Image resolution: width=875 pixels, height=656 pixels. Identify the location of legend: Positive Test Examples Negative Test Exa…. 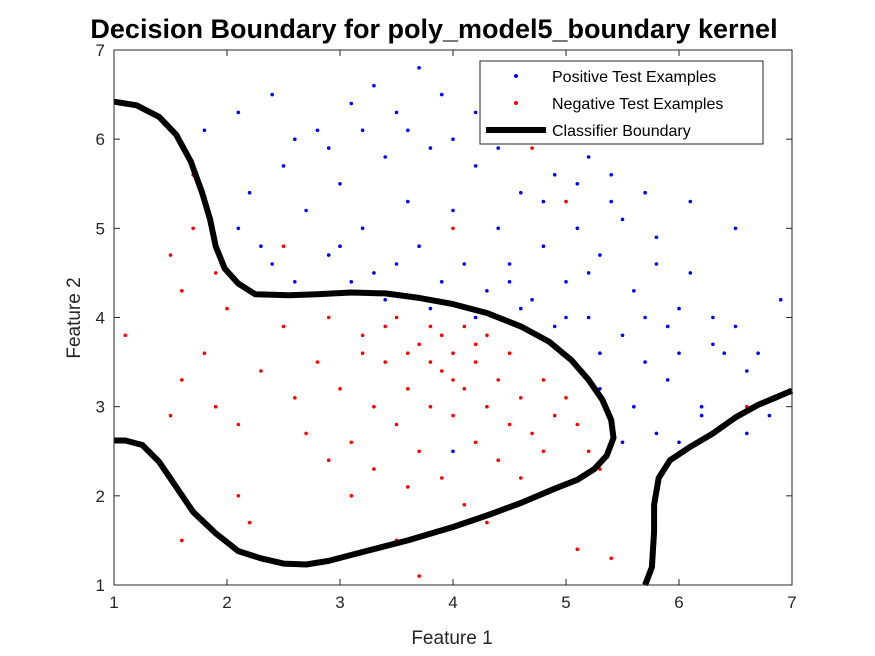
(621, 102).